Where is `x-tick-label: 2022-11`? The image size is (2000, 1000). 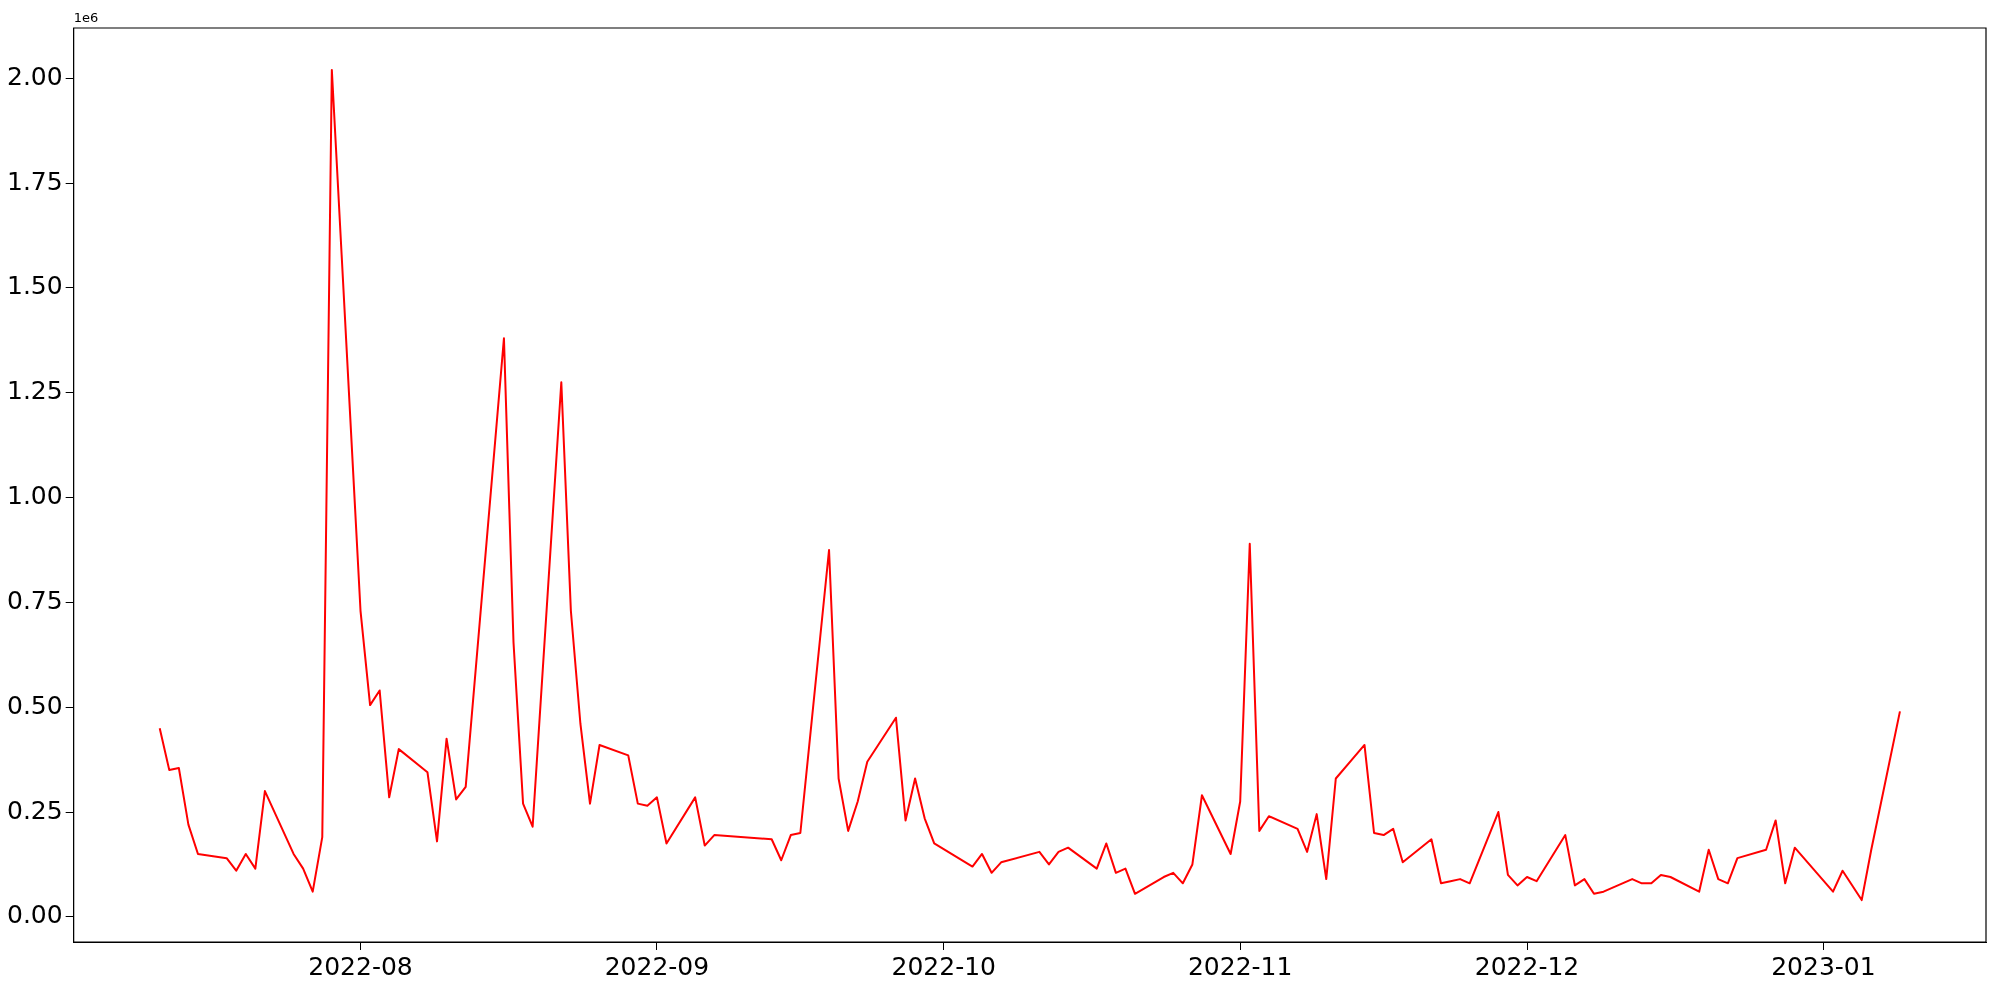
x-tick-label: 2022-11 is located at coordinates (1240, 966).